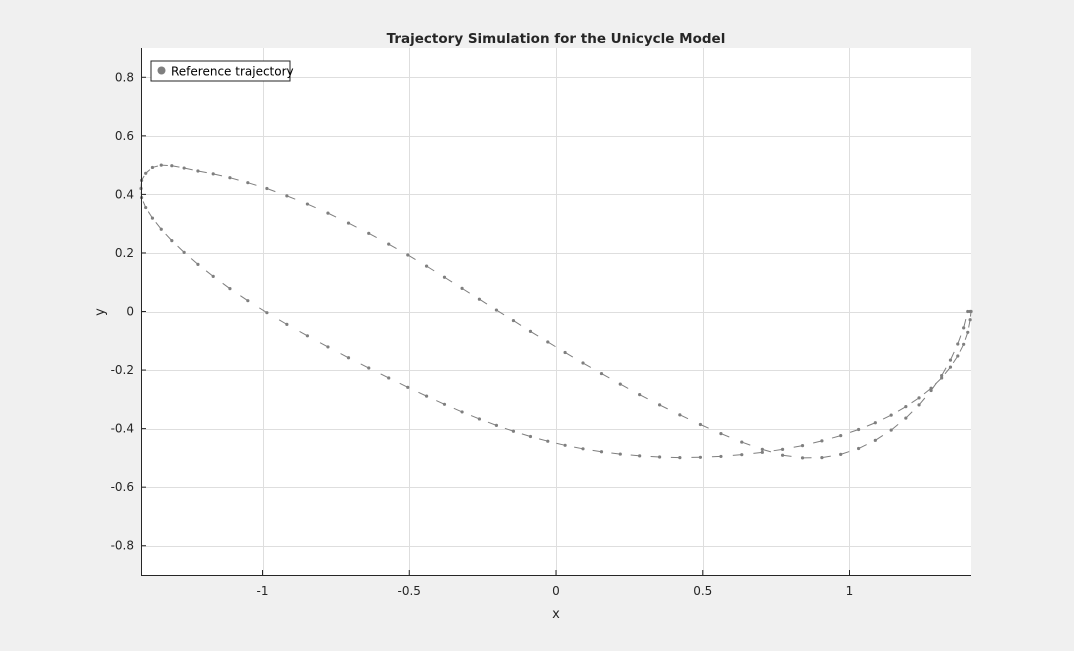  I want to click on y-tick-label: 0.8, so click(124, 77).